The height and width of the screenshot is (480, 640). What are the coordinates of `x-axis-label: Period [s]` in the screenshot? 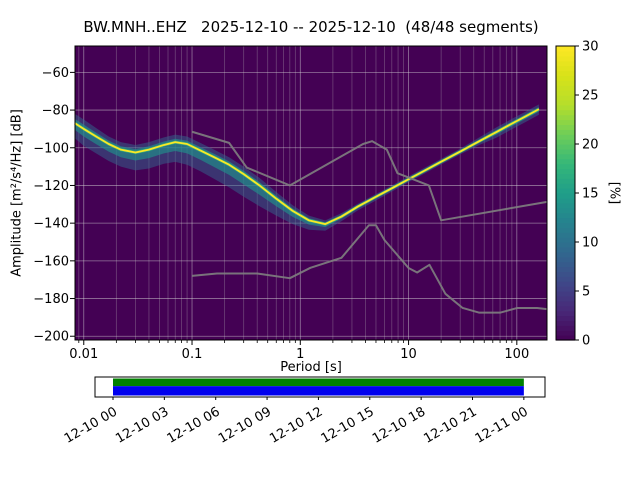 It's located at (311, 367).